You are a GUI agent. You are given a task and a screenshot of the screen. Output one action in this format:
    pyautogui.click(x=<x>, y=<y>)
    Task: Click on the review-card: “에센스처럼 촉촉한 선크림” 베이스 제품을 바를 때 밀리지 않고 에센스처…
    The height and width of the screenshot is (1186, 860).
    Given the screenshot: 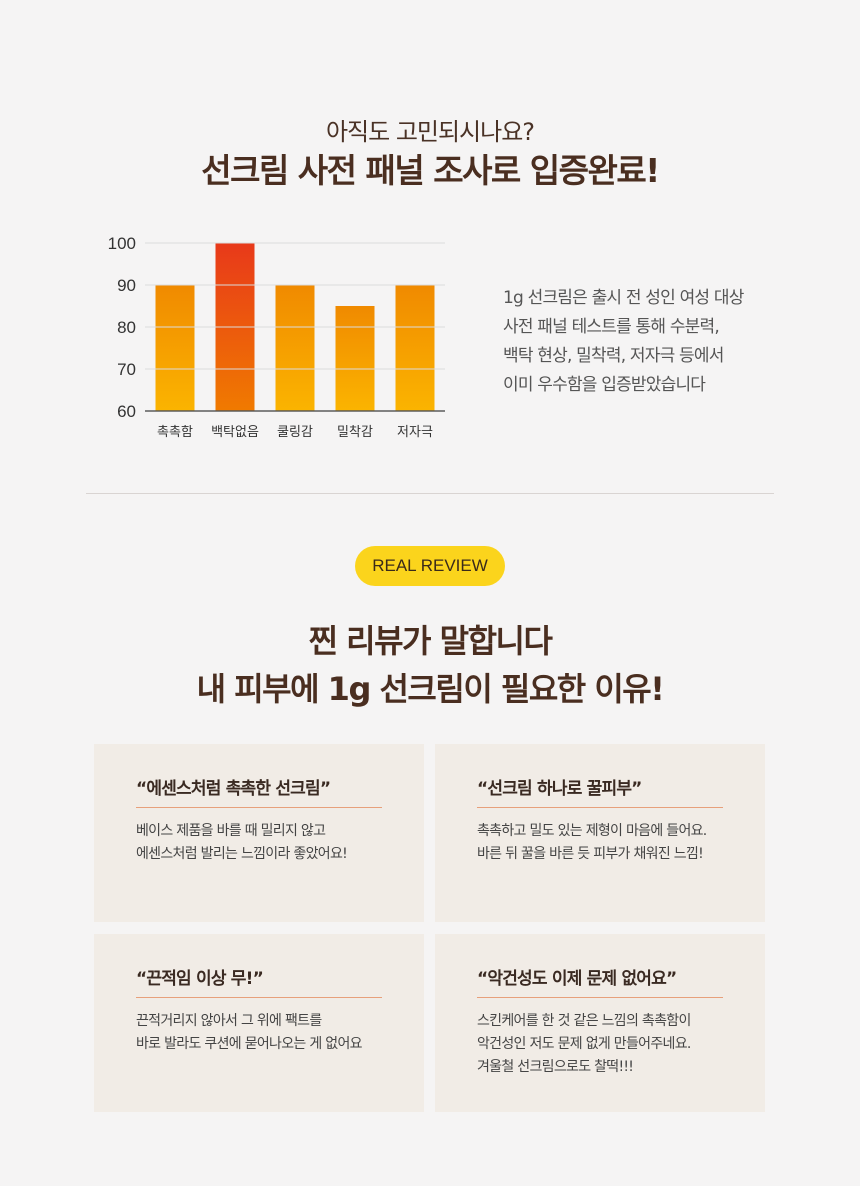 What is the action you would take?
    pyautogui.click(x=259, y=833)
    